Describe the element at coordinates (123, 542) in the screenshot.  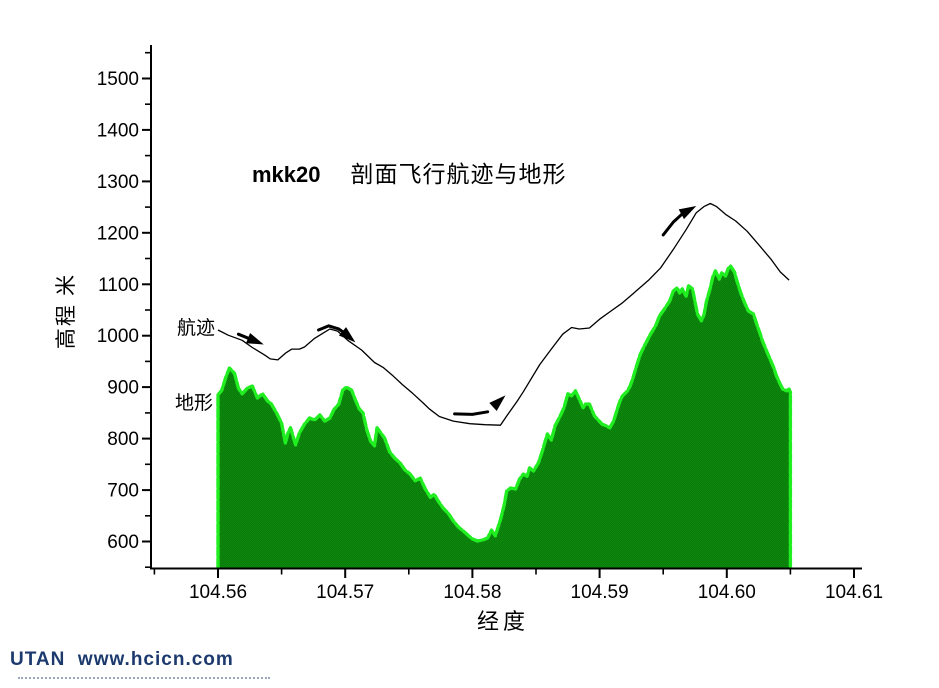
I see `y-tick-label: 600` at that location.